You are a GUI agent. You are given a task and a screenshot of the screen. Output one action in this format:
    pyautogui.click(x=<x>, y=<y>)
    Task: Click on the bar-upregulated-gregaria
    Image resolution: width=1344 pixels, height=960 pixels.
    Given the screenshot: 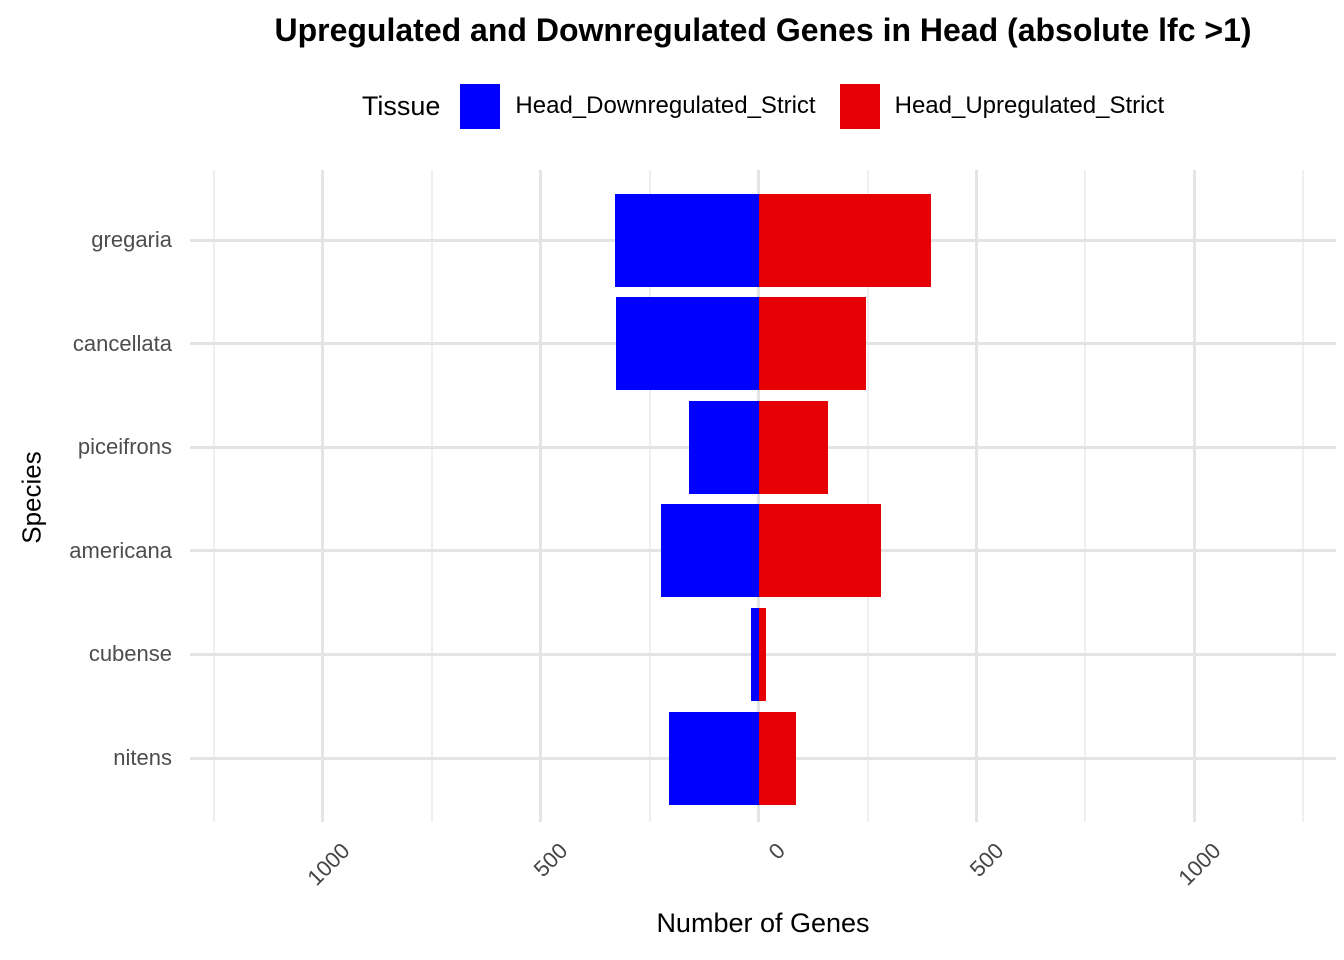 What is the action you would take?
    pyautogui.click(x=844, y=240)
    